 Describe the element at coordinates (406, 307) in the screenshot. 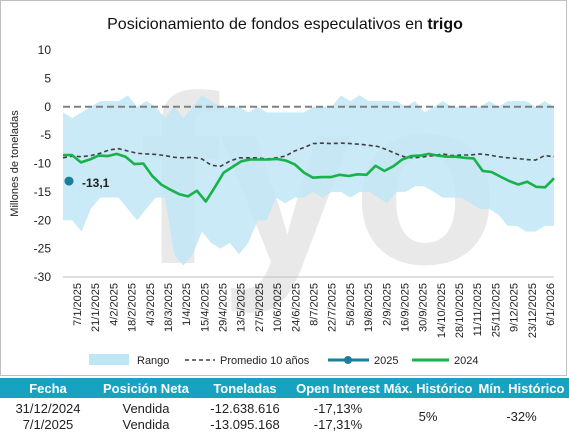

I see `x-tick-label: 16/9/2025` at that location.